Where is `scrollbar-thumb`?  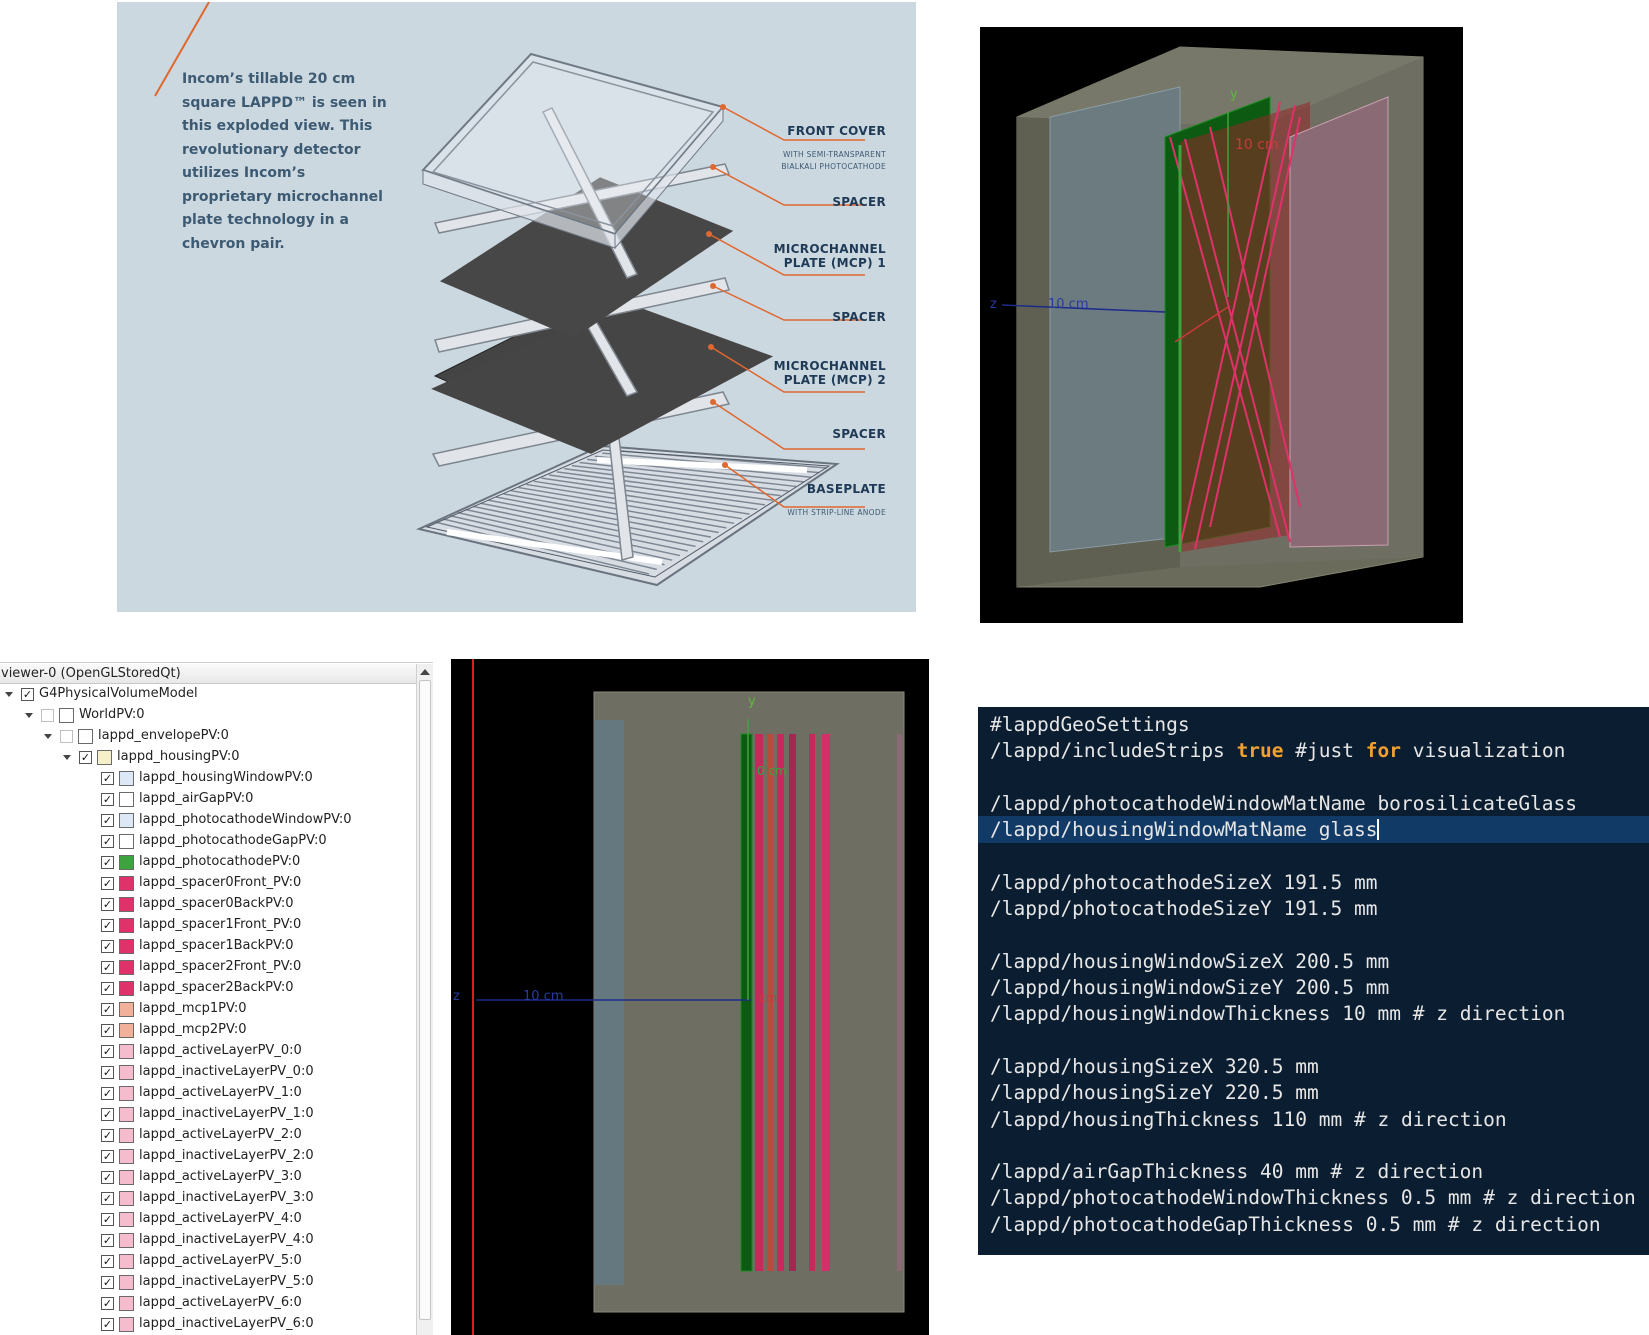 scrollbar-thumb is located at coordinates (425, 1000).